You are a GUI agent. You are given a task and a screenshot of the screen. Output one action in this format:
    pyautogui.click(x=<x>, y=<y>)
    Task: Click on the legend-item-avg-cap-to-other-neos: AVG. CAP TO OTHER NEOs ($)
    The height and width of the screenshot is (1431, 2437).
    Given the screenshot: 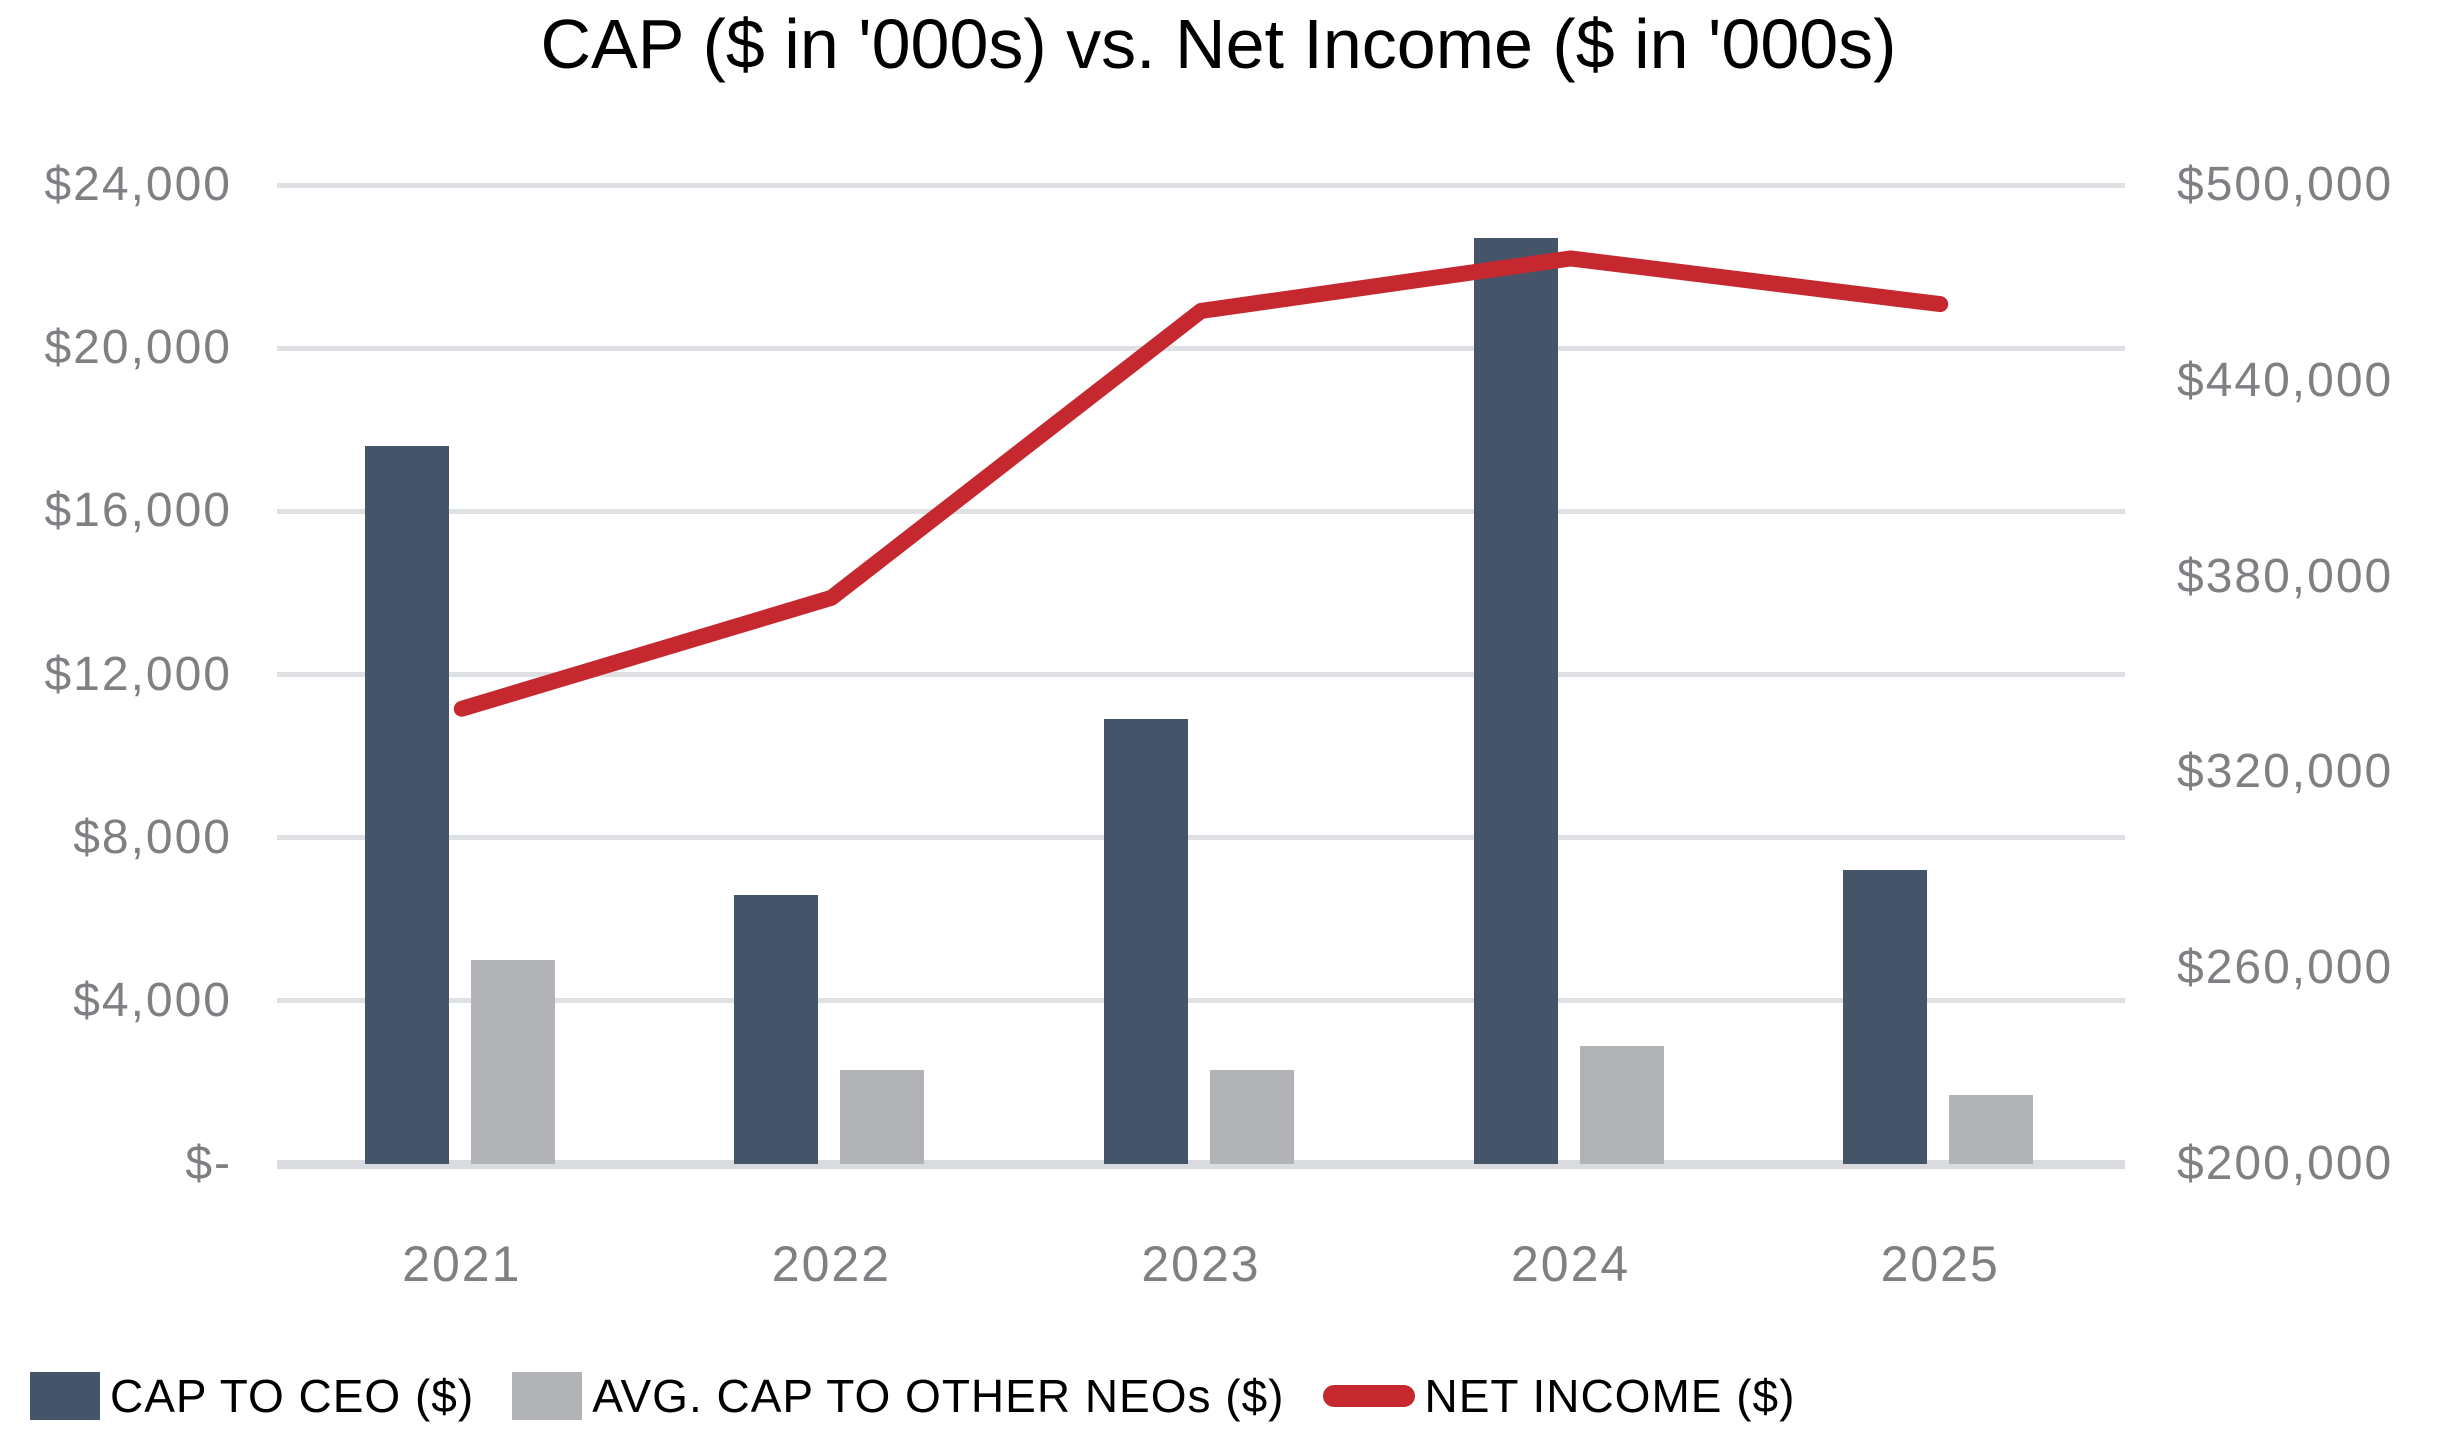 What is the action you would take?
    pyautogui.click(x=898, y=1396)
    